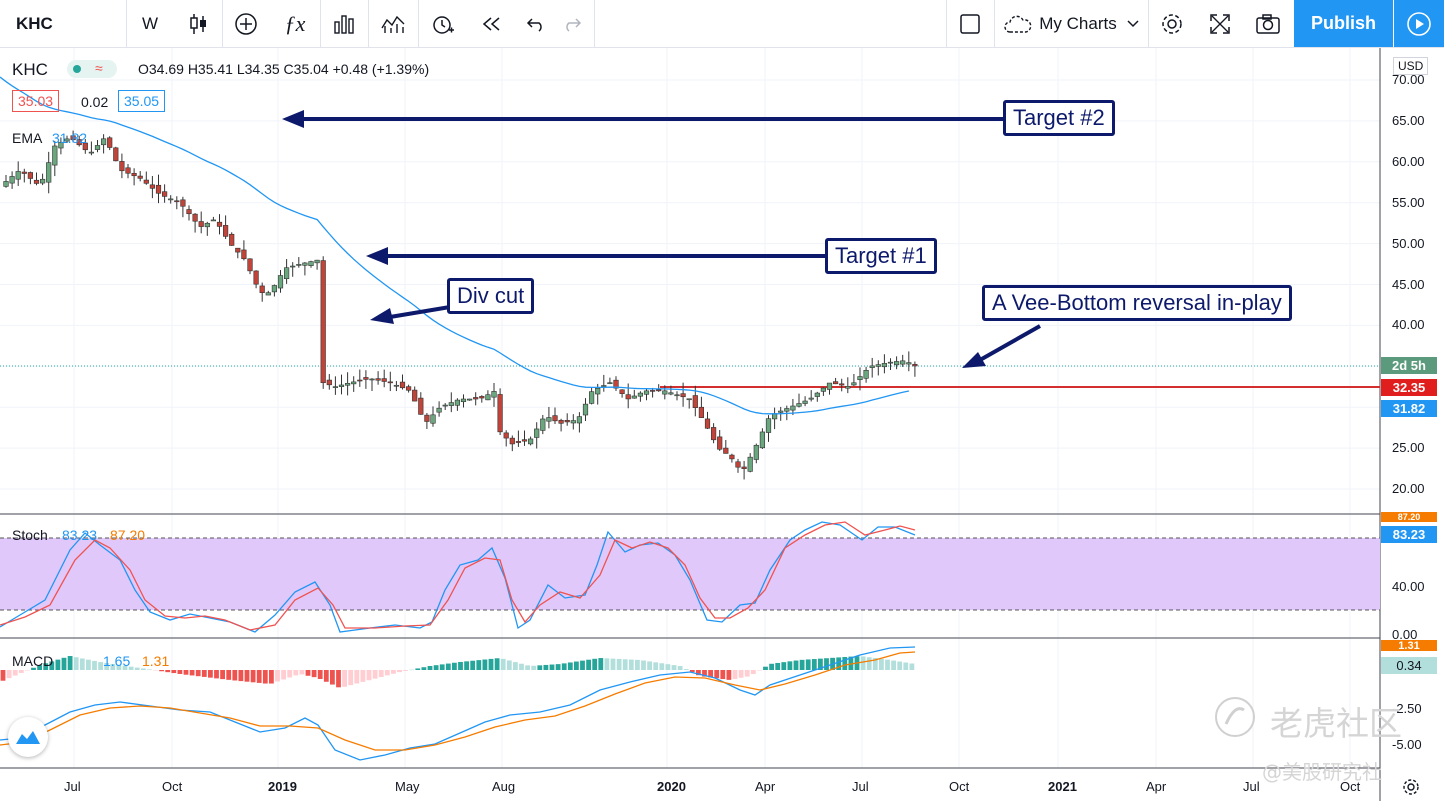 This screenshot has width=1444, height=801. What do you see at coordinates (36, 101) in the screenshot?
I see `bid-price: 35.03` at bounding box center [36, 101].